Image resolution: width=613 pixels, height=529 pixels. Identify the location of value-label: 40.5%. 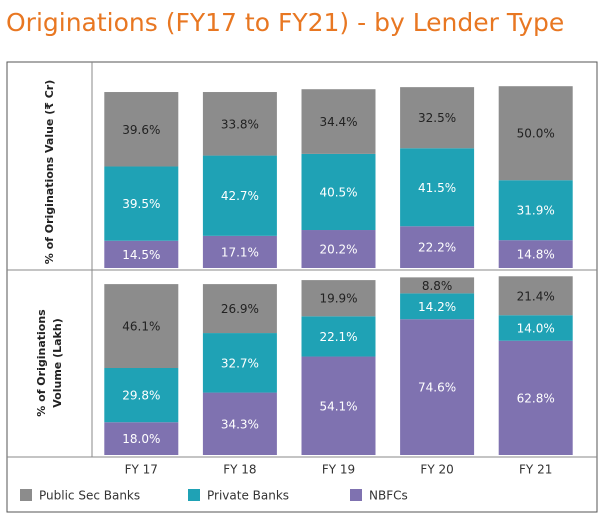
(338, 192).